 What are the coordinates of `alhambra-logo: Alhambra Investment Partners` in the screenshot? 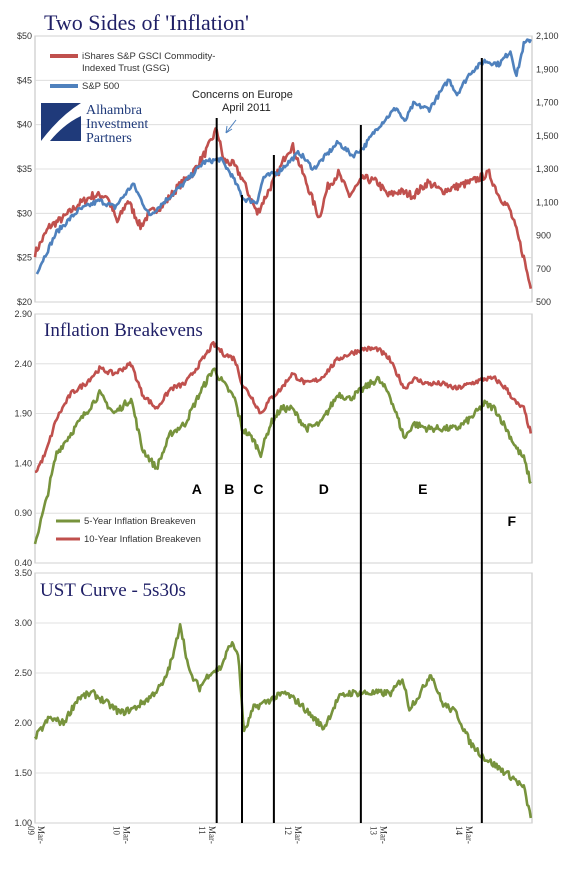 It's located at (94, 124).